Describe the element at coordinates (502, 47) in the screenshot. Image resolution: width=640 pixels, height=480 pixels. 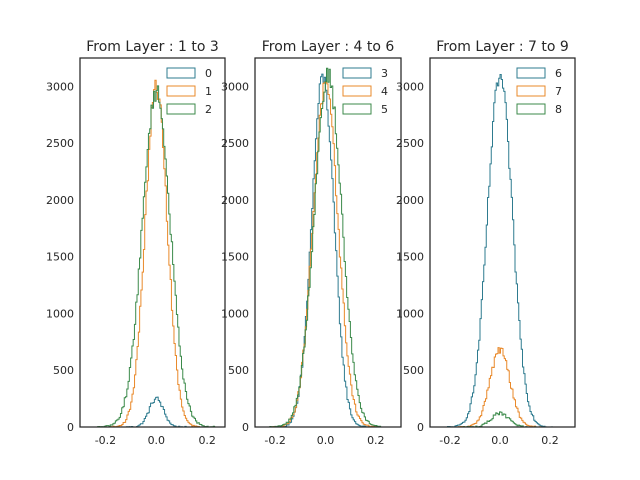
I see `chart-title: From Layer : 7 to 9` at that location.